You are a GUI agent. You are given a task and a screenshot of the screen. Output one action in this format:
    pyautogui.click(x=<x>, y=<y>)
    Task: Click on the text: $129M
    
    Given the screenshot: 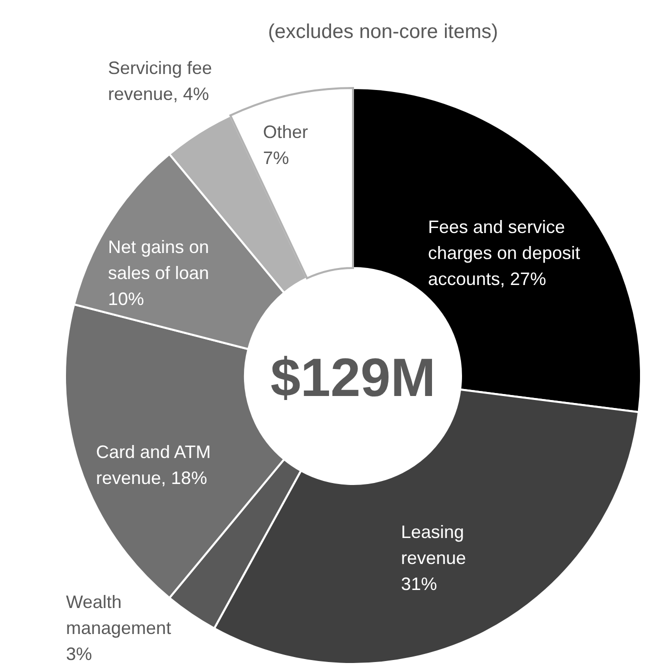 What is the action you would take?
    pyautogui.click(x=353, y=378)
    